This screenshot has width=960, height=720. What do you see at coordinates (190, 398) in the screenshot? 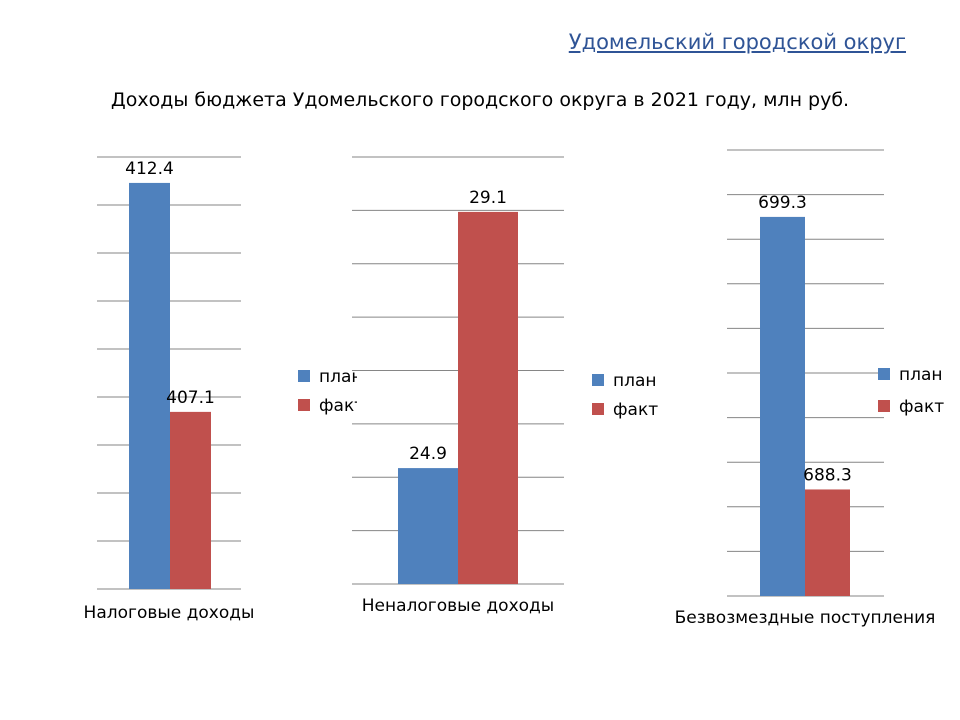
I see `data-label: 407.1` at bounding box center [190, 398].